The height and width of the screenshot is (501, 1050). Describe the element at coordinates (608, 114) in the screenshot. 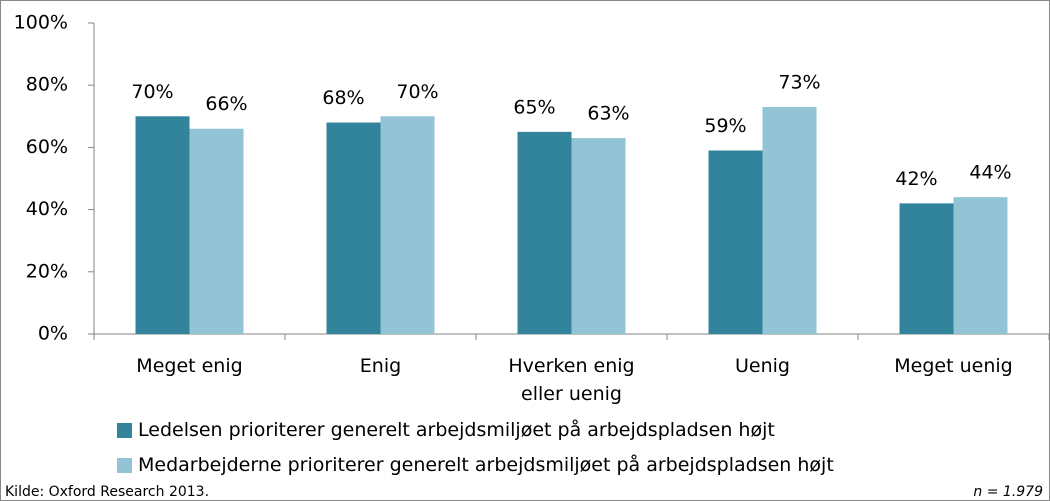

I see `data-label: 63%` at that location.